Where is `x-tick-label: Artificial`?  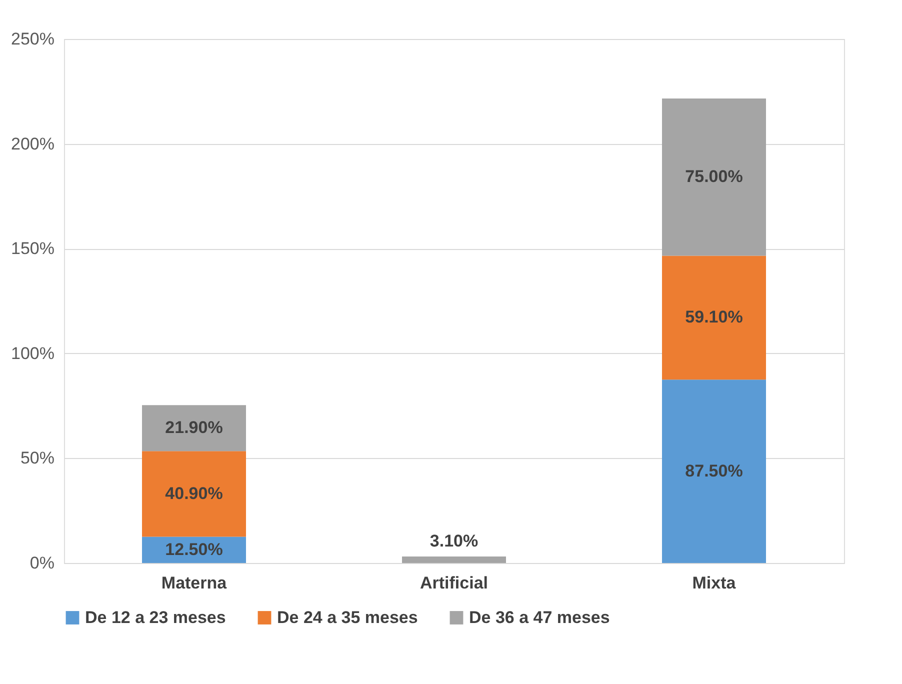
x-tick-label: Artificial is located at coordinates (454, 583).